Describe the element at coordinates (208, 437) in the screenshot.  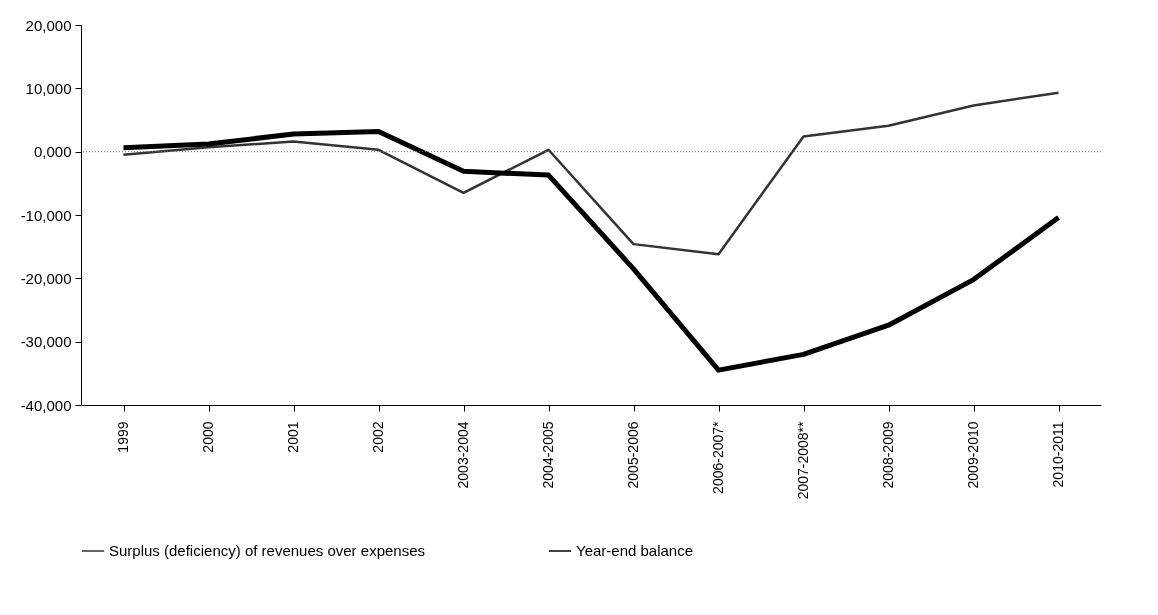
I see `x-tick-label: 2000` at that location.